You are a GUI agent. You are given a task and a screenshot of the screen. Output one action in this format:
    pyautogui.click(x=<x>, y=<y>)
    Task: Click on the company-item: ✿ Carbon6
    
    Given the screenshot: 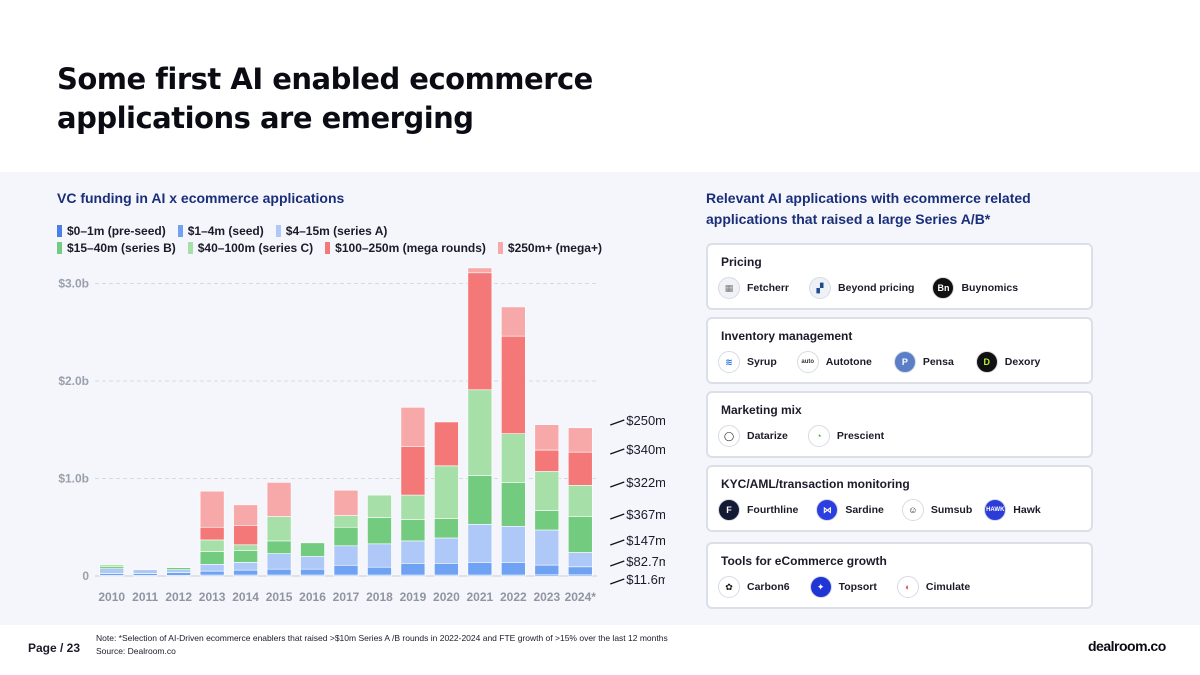 What is the action you would take?
    pyautogui.click(x=754, y=587)
    